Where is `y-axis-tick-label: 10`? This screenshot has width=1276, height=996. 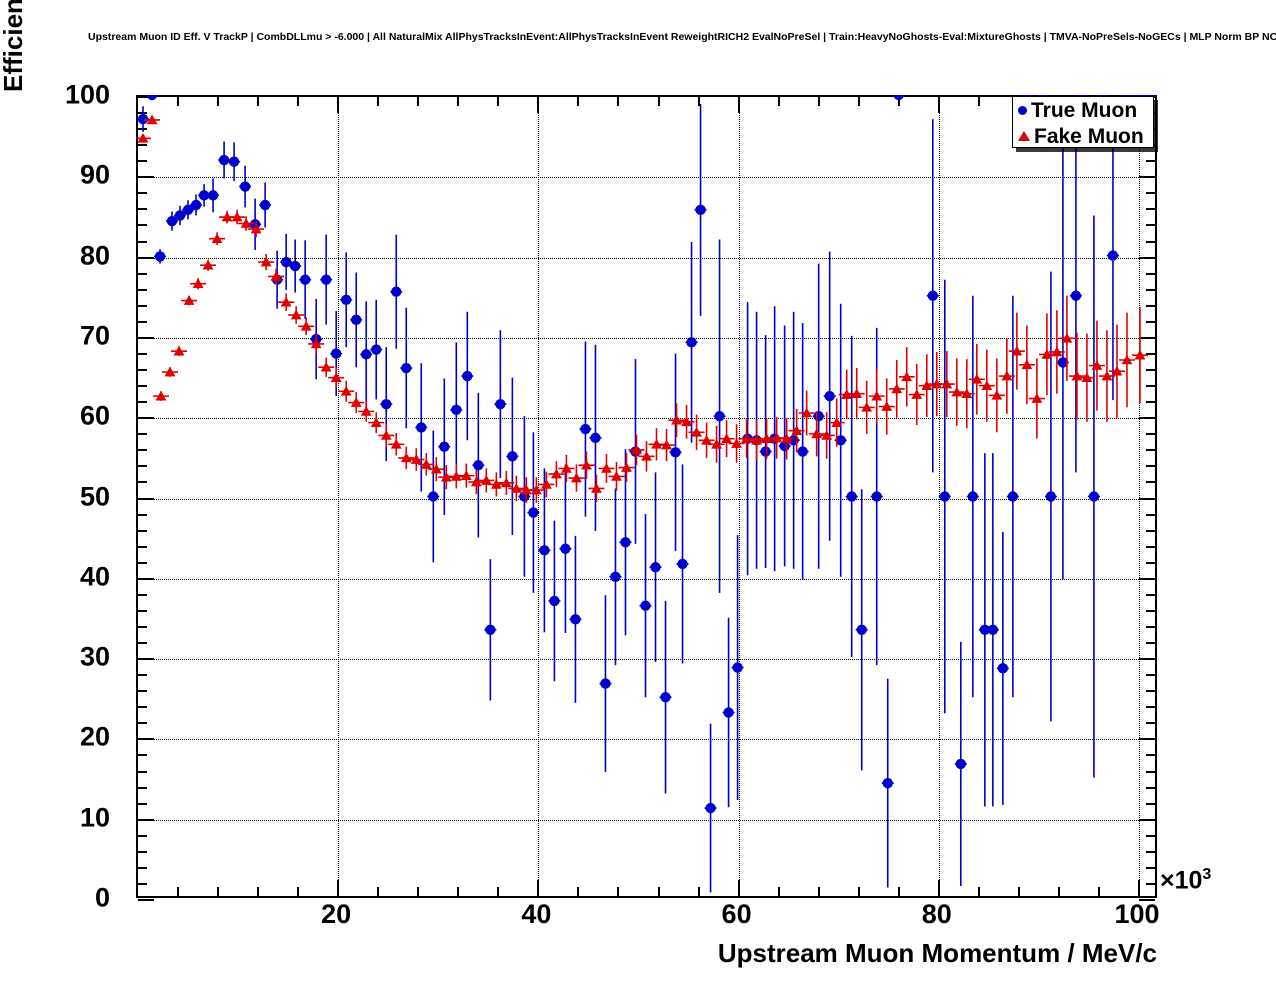
y-axis-tick-label: 10 is located at coordinates (94, 817).